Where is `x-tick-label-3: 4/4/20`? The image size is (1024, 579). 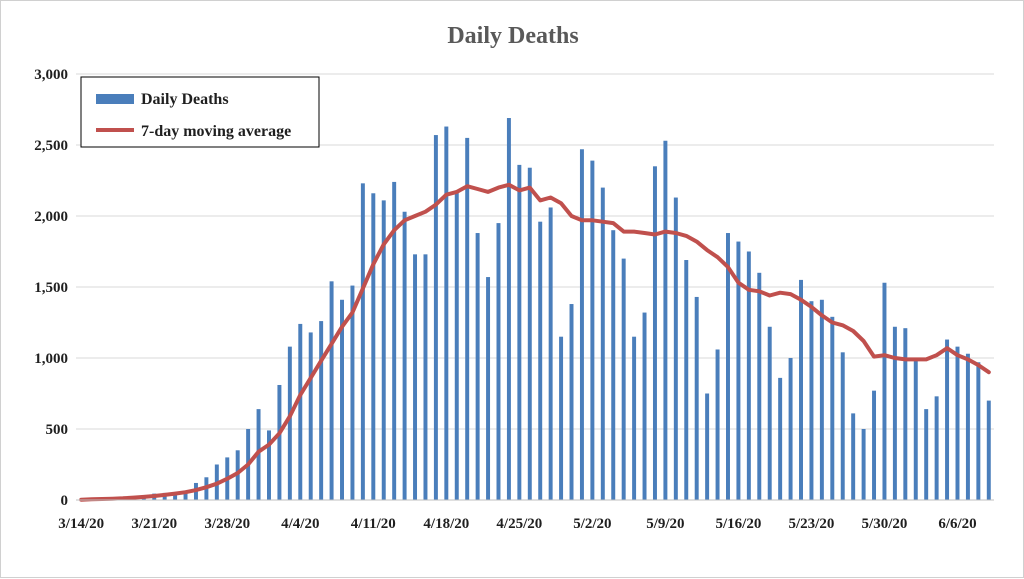 x-tick-label-3: 4/4/20 is located at coordinates (300, 524).